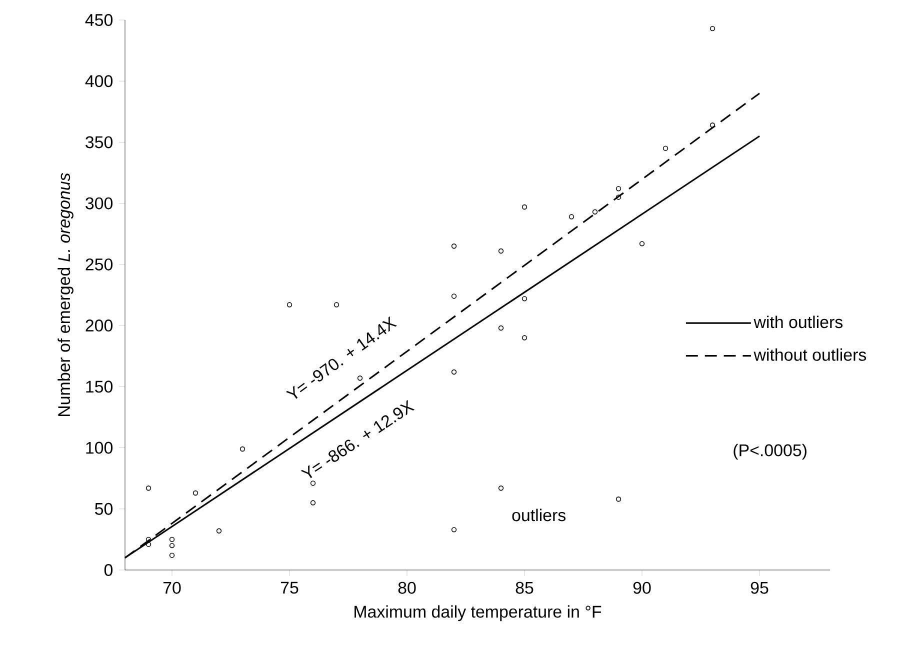 This screenshot has width=921, height=666. What do you see at coordinates (798, 322) in the screenshot?
I see `legend-label: with outliers` at bounding box center [798, 322].